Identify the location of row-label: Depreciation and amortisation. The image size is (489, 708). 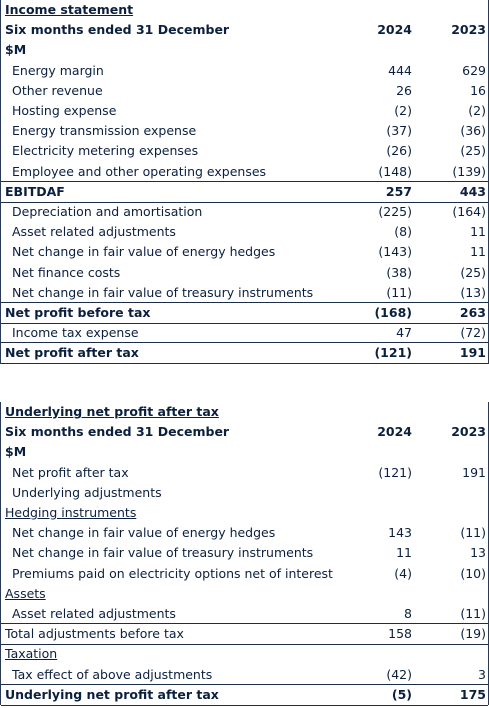
(107, 211).